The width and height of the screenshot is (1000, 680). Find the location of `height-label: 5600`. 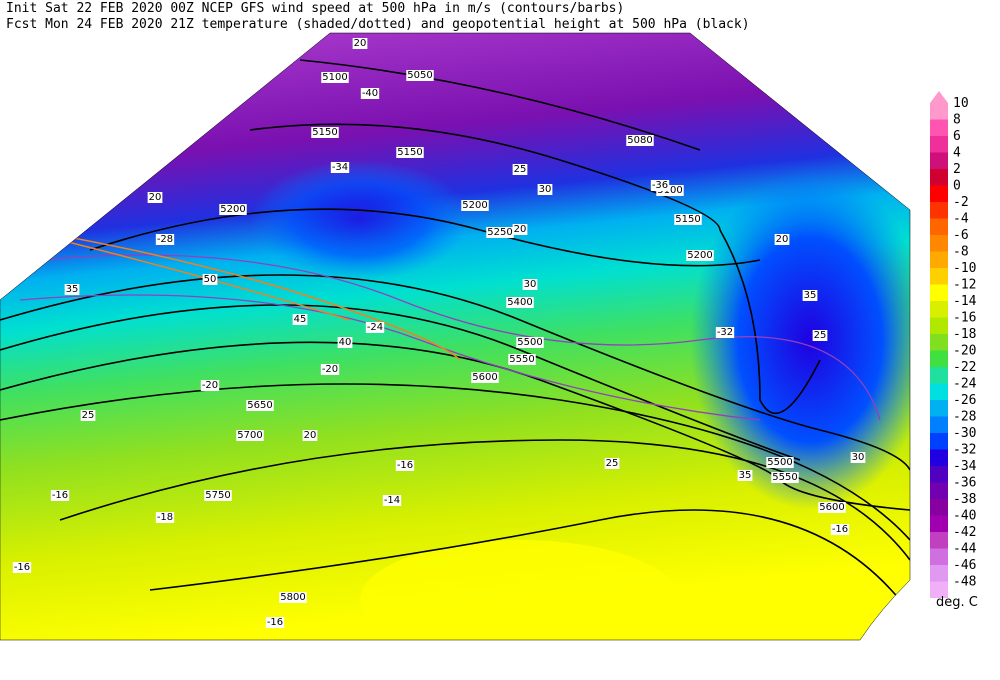

height-label: 5600 is located at coordinates (831, 507).